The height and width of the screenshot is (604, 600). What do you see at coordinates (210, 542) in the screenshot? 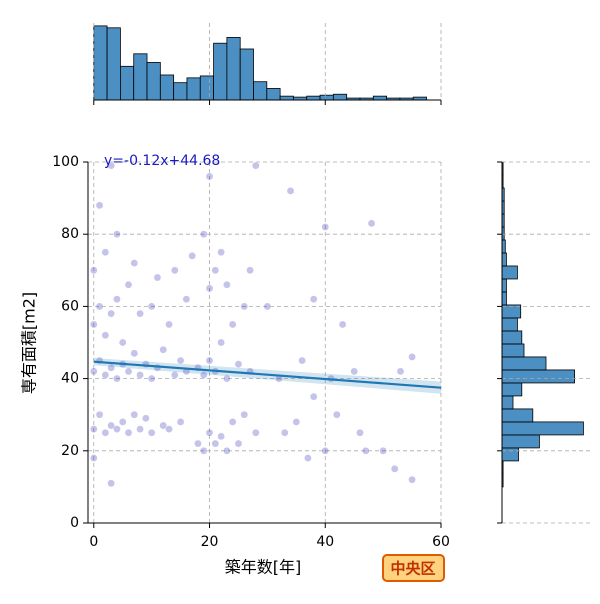
I see `x-tick-label: 20` at bounding box center [210, 542].